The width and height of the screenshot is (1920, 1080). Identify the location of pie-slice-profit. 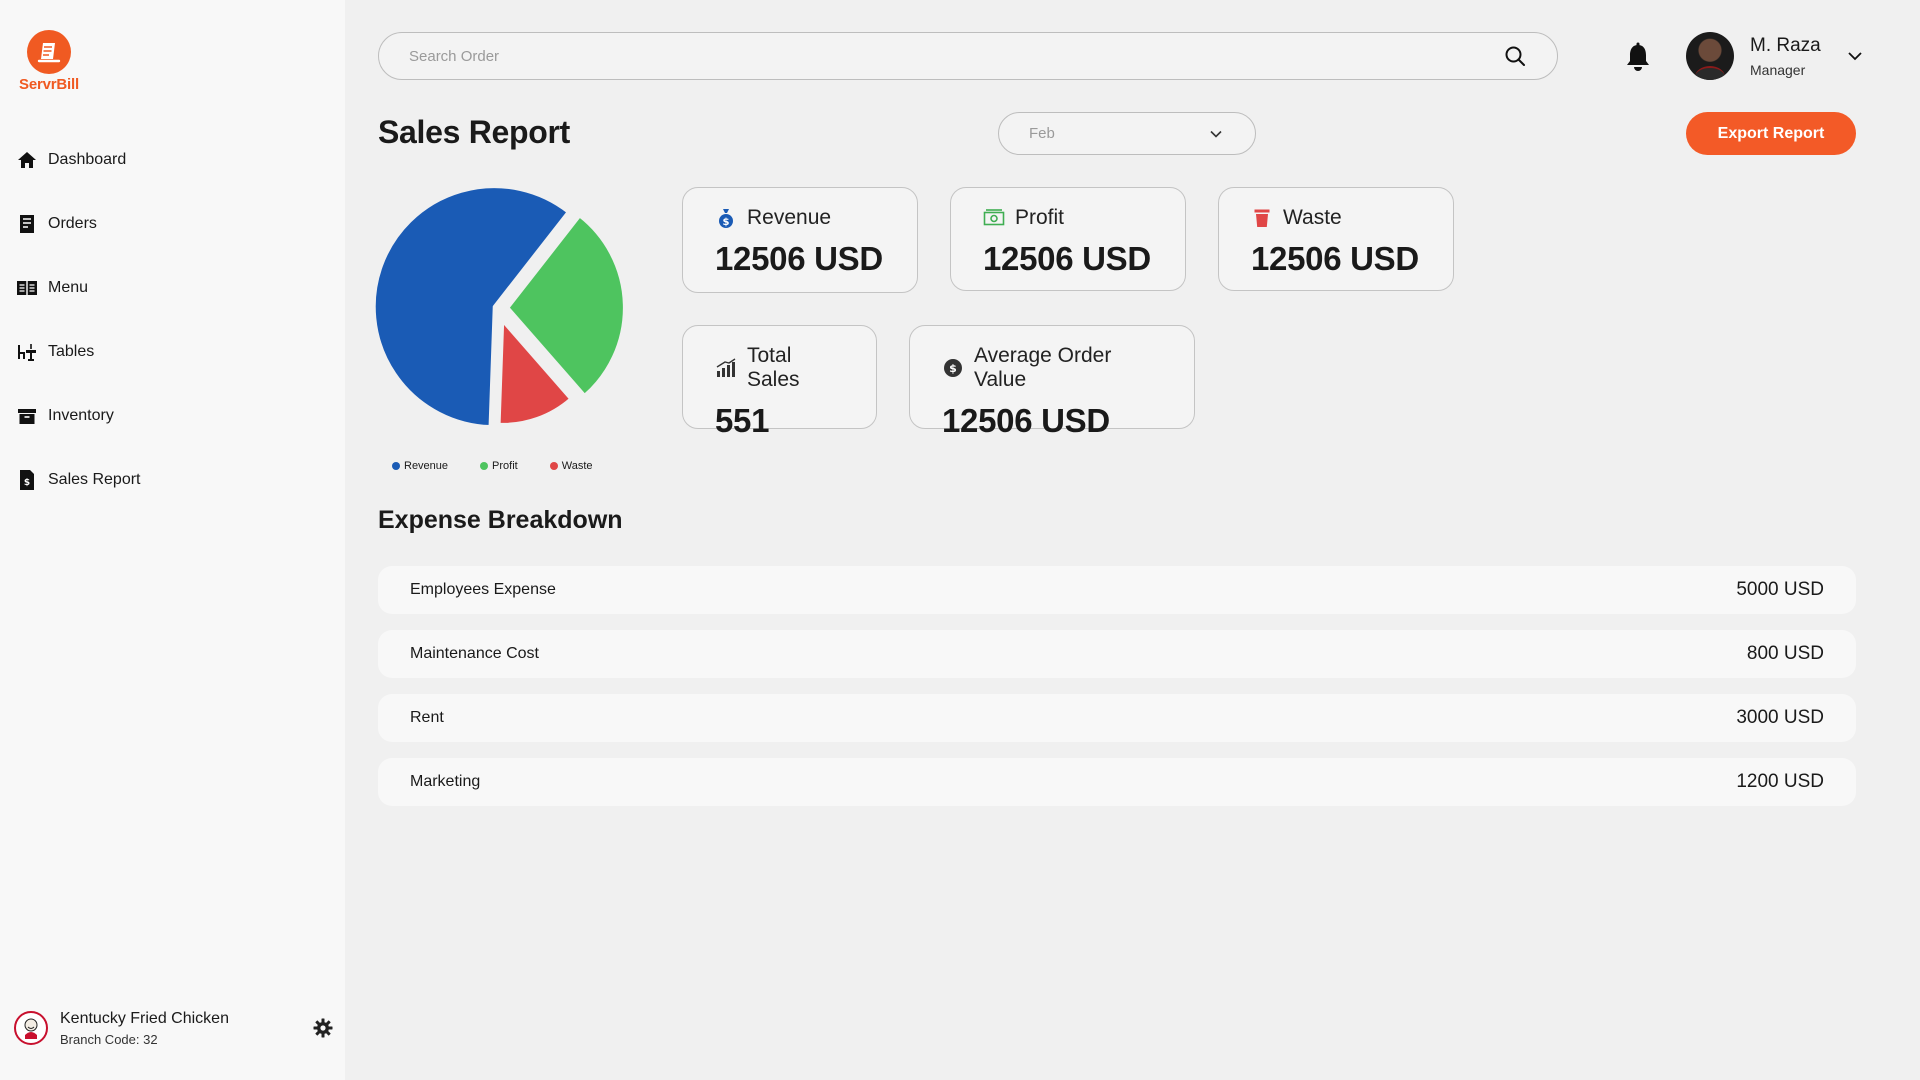
(566, 305).